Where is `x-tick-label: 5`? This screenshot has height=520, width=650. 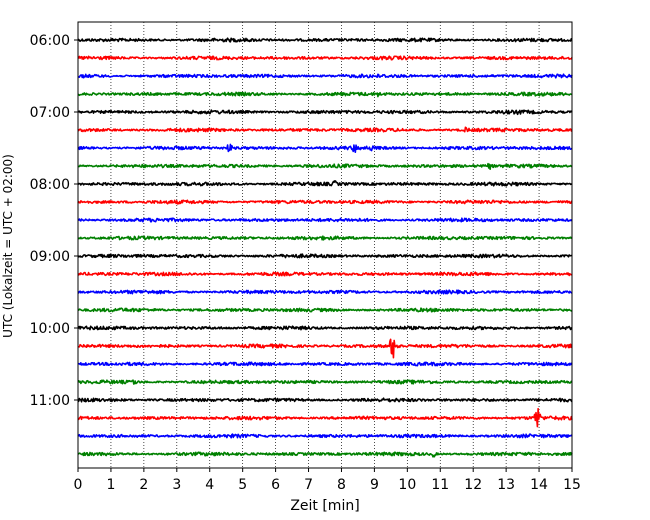 x-tick-label: 5 is located at coordinates (242, 485).